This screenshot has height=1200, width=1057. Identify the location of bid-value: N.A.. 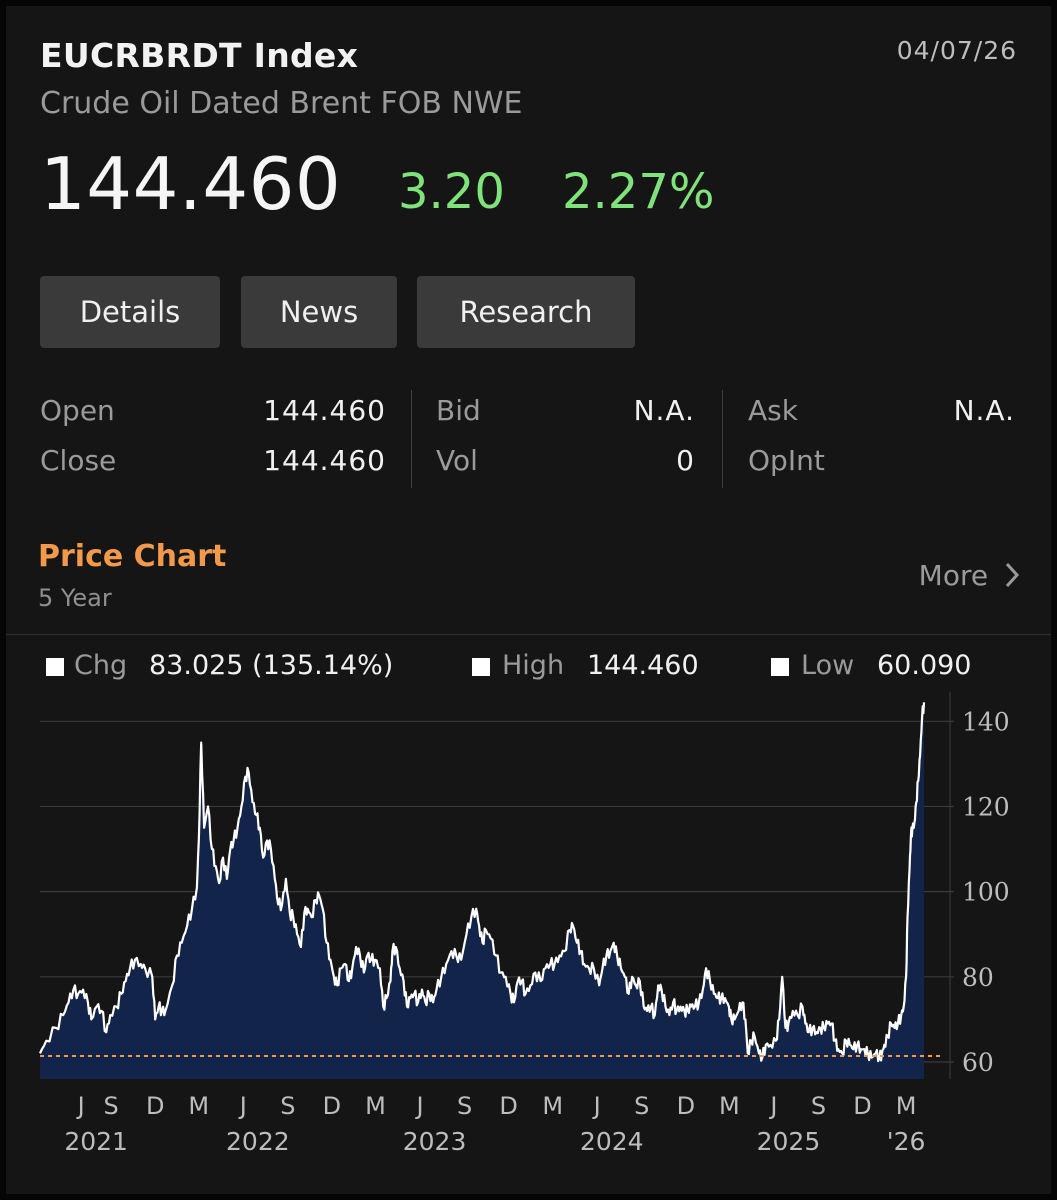
(664, 410).